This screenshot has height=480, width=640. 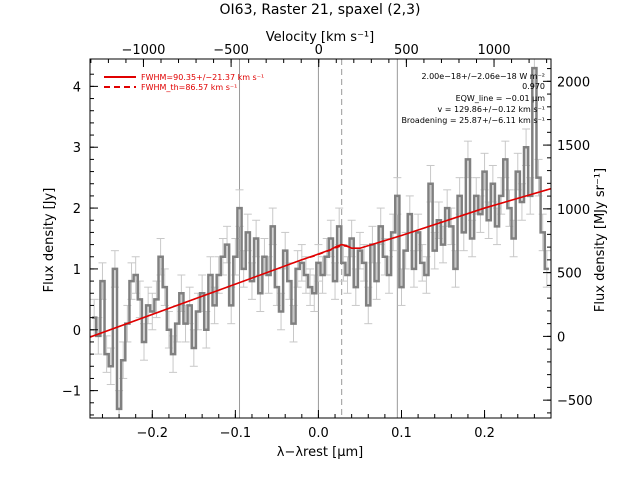 I want to click on fit-annotation: v = 129.86+/−0.12 km s⁻¹, so click(x=491, y=109).